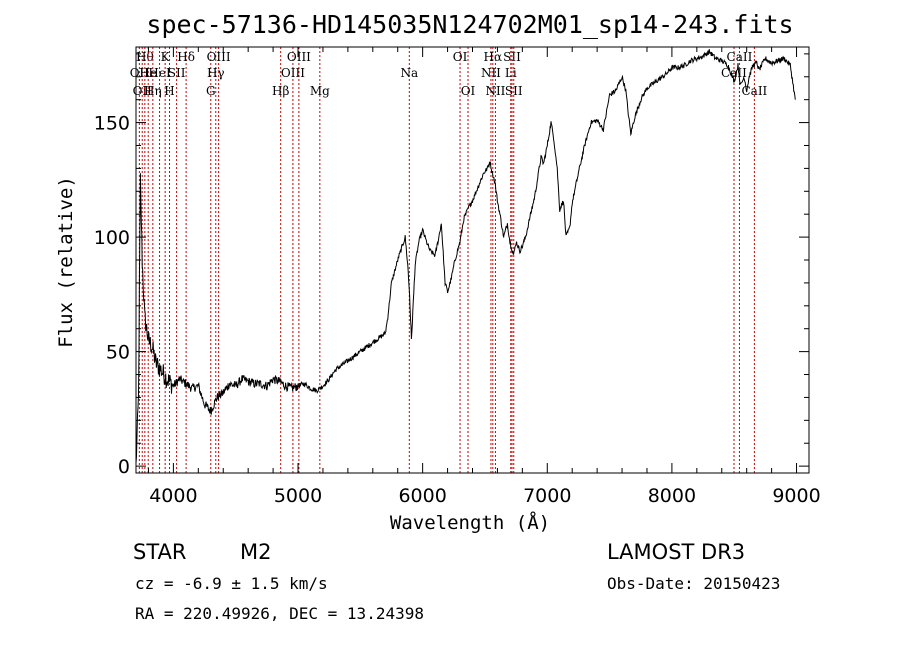 This screenshot has width=900, height=649. Describe the element at coordinates (422, 496) in the screenshot. I see `x-tick-label: 6000` at that location.